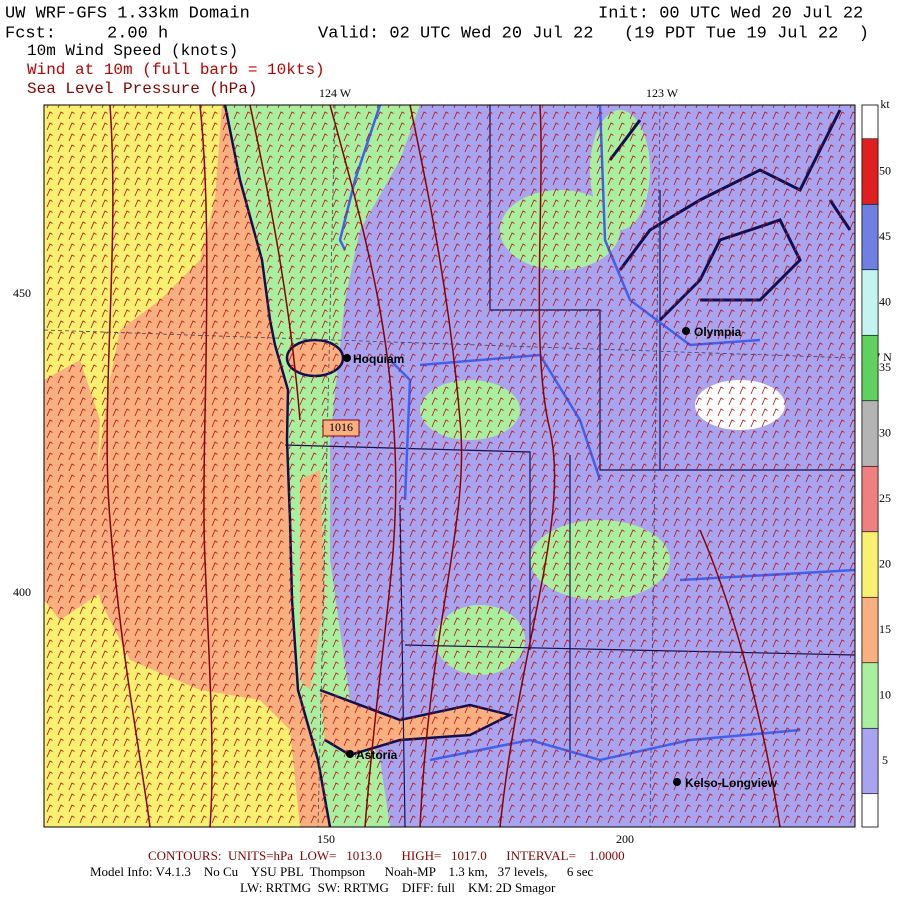 The image size is (900, 900). Describe the element at coordinates (22, 592) in the screenshot. I see `y-label: 400` at that location.